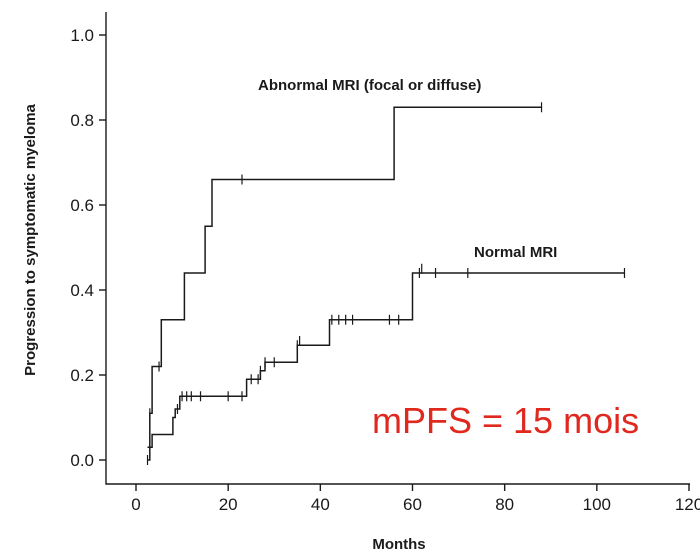 This screenshot has height=553, width=700. Describe the element at coordinates (412, 504) in the screenshot. I see `x-tick-label: 60` at that location.